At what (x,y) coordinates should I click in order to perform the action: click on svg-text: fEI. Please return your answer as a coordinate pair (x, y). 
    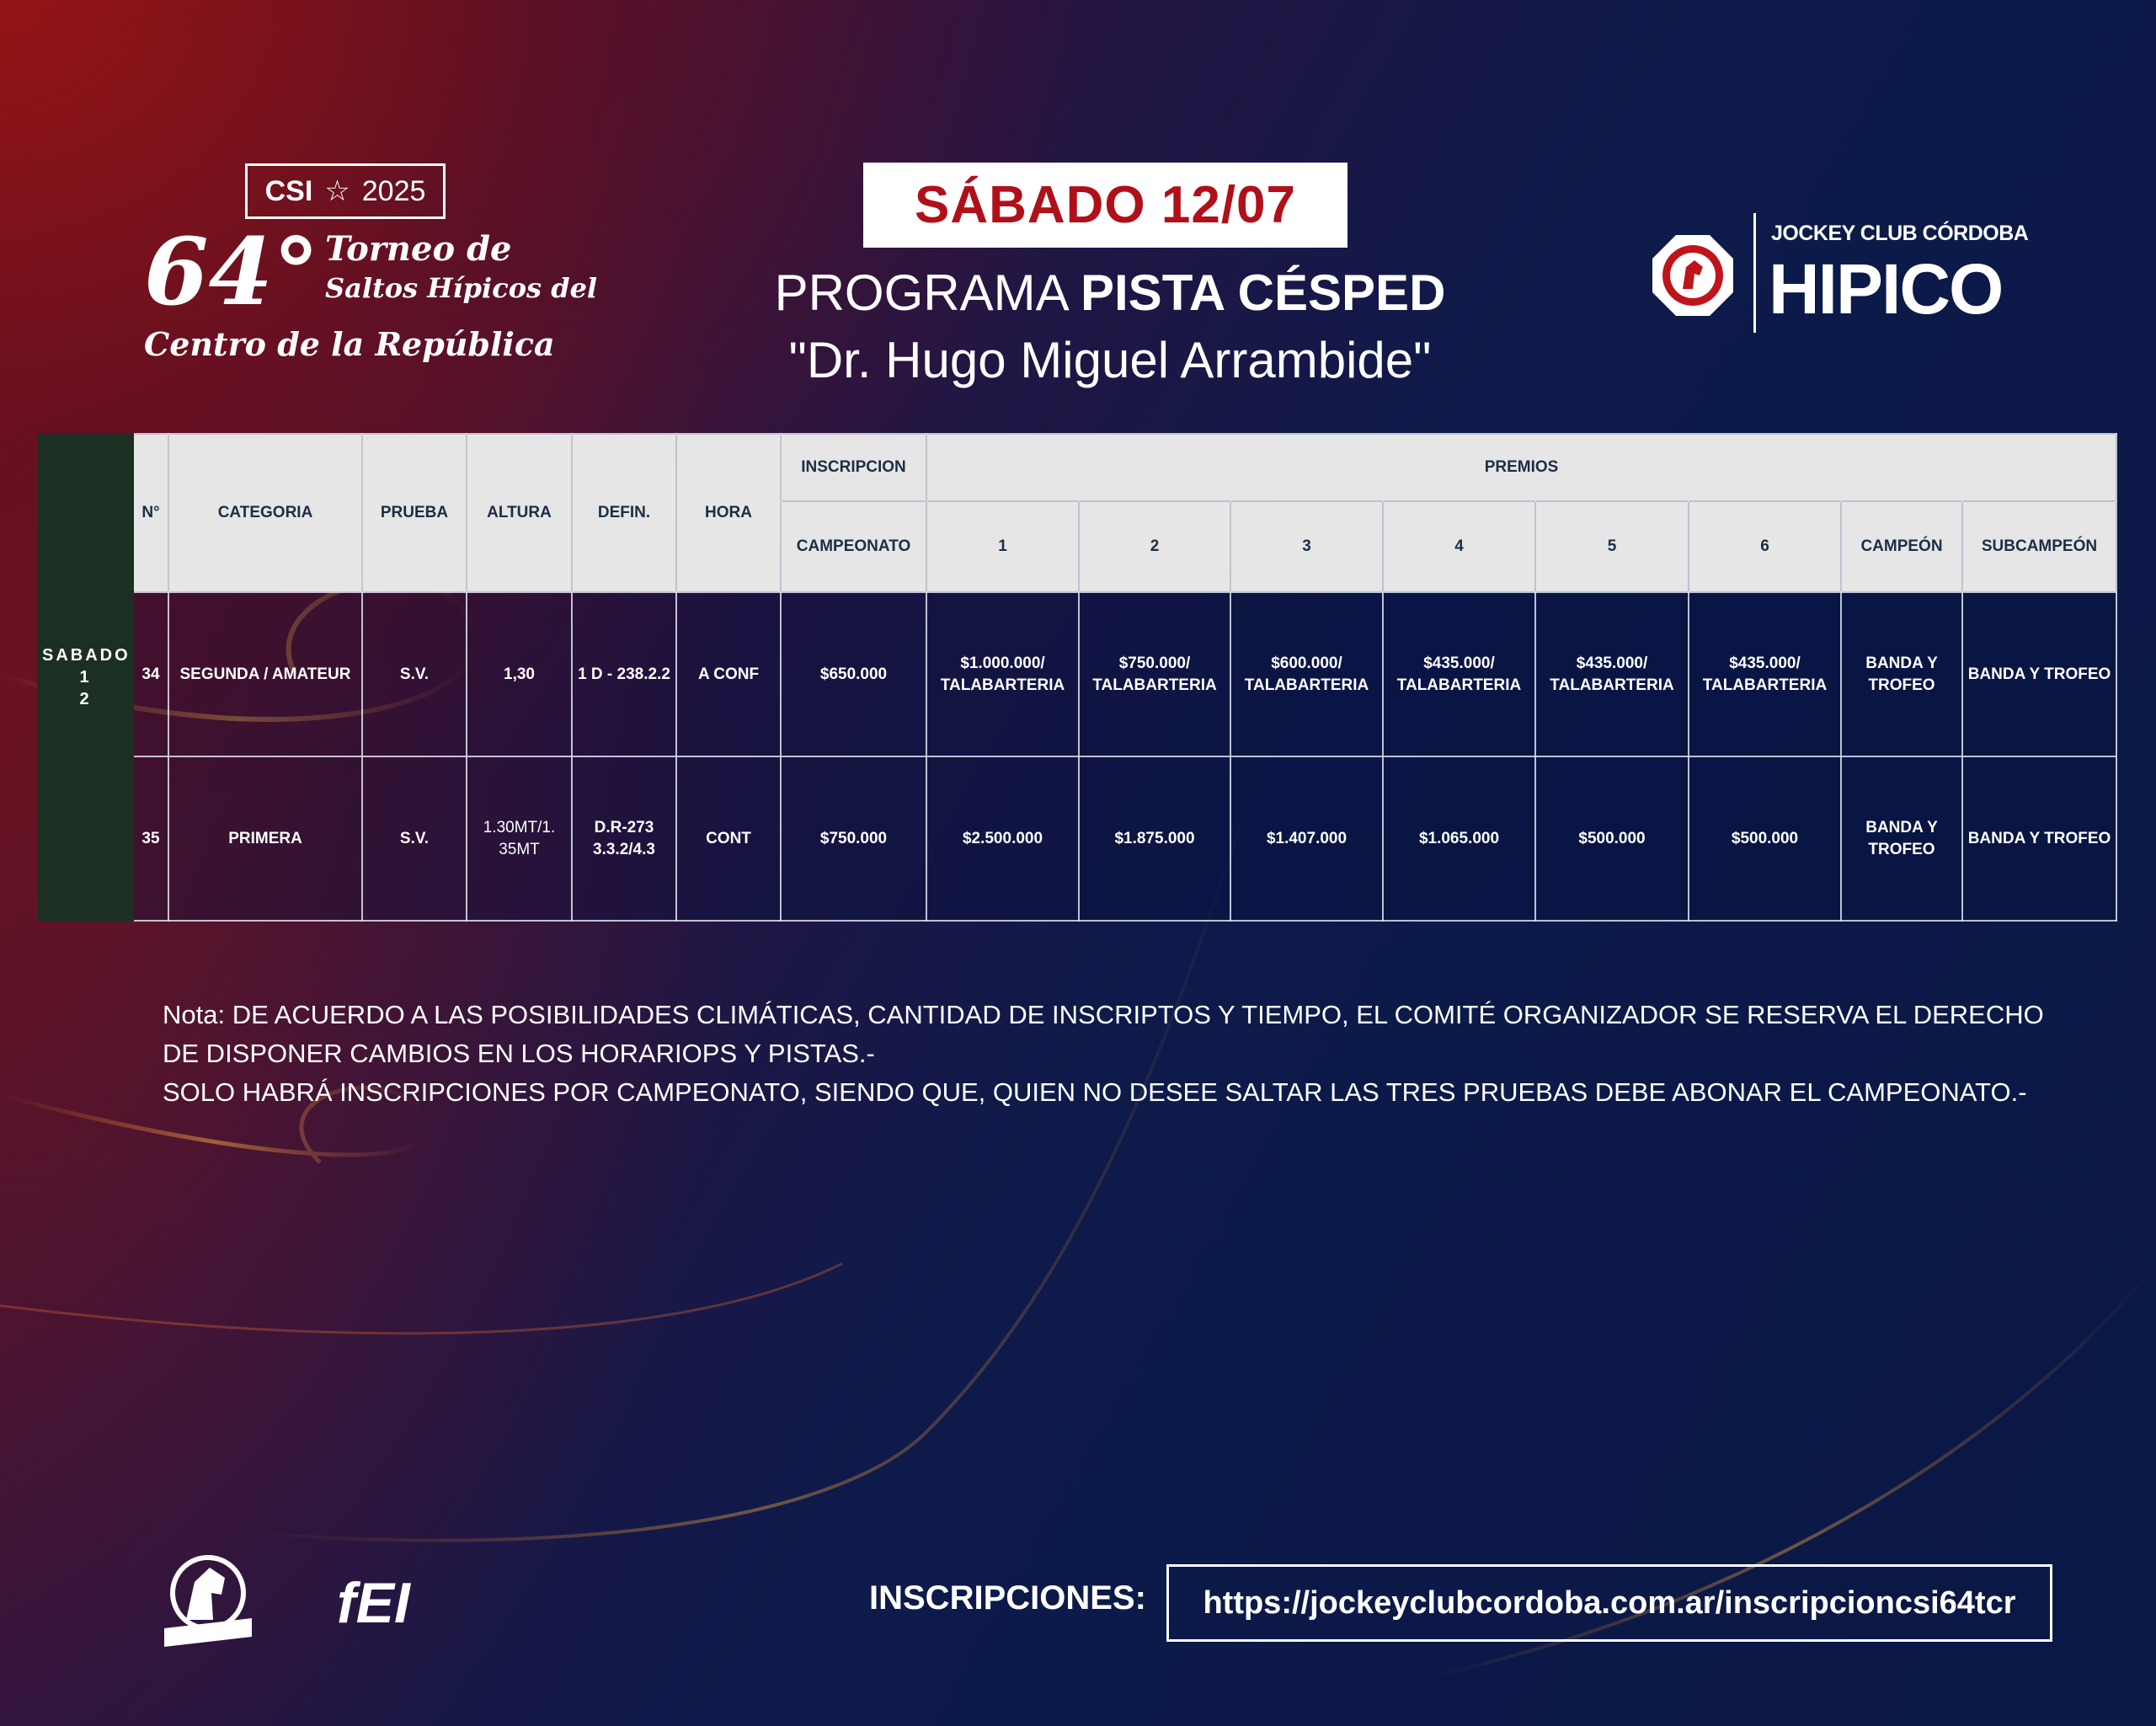
    Looking at the image, I should click on (374, 1601).